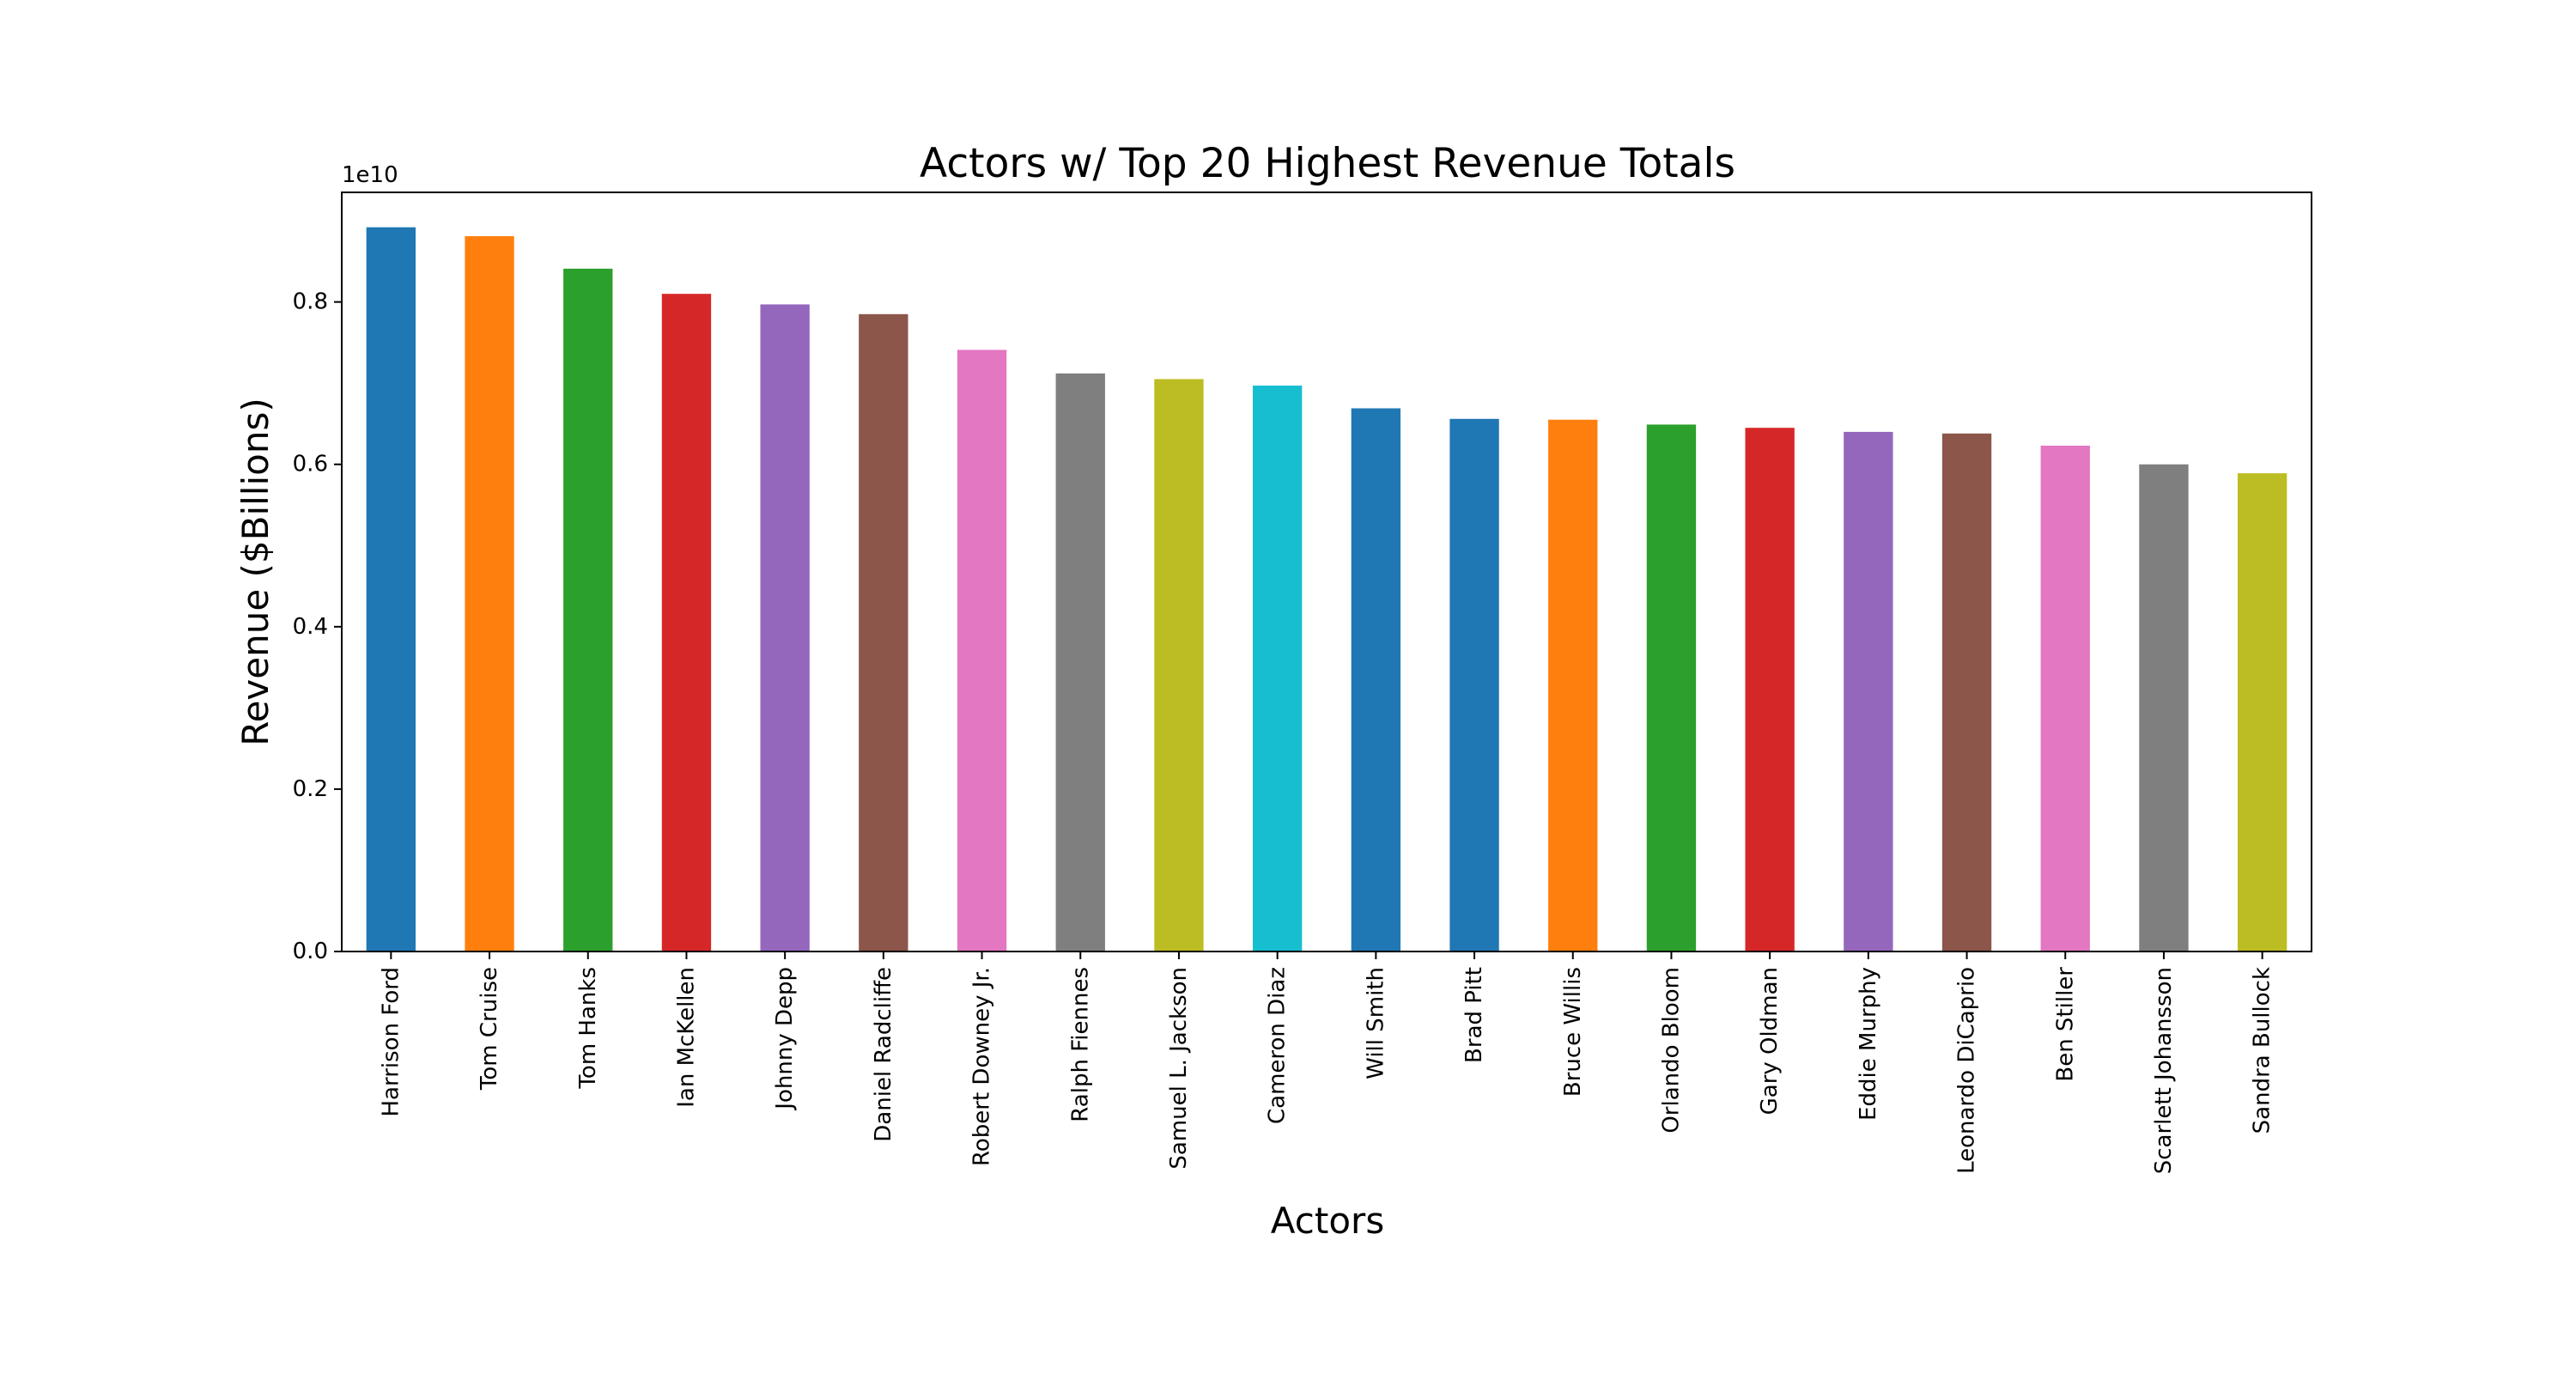 This screenshot has width=2576, height=1374. Describe the element at coordinates (1671, 1050) in the screenshot. I see `x-tick-label: Orlando Bloom` at that location.